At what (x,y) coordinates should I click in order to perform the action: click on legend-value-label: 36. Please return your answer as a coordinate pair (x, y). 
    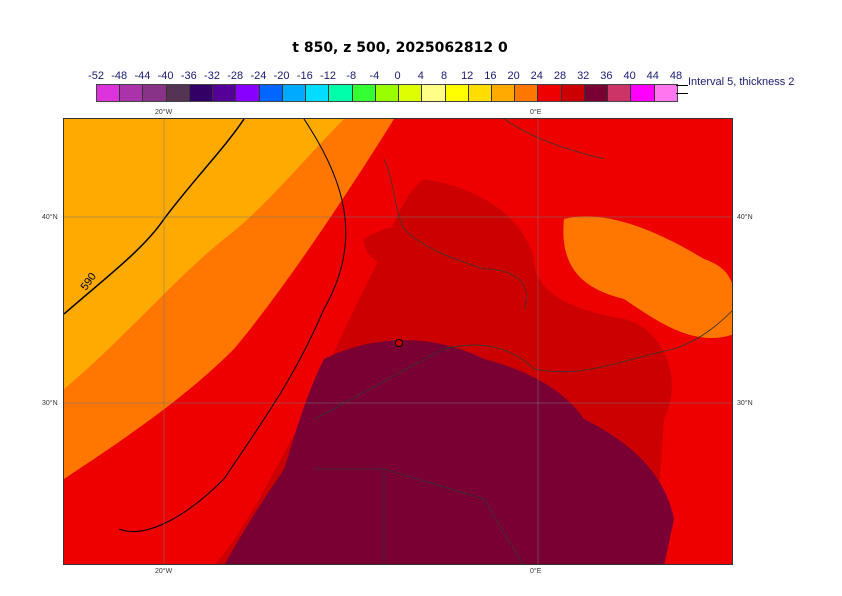
    Looking at the image, I should click on (606, 76).